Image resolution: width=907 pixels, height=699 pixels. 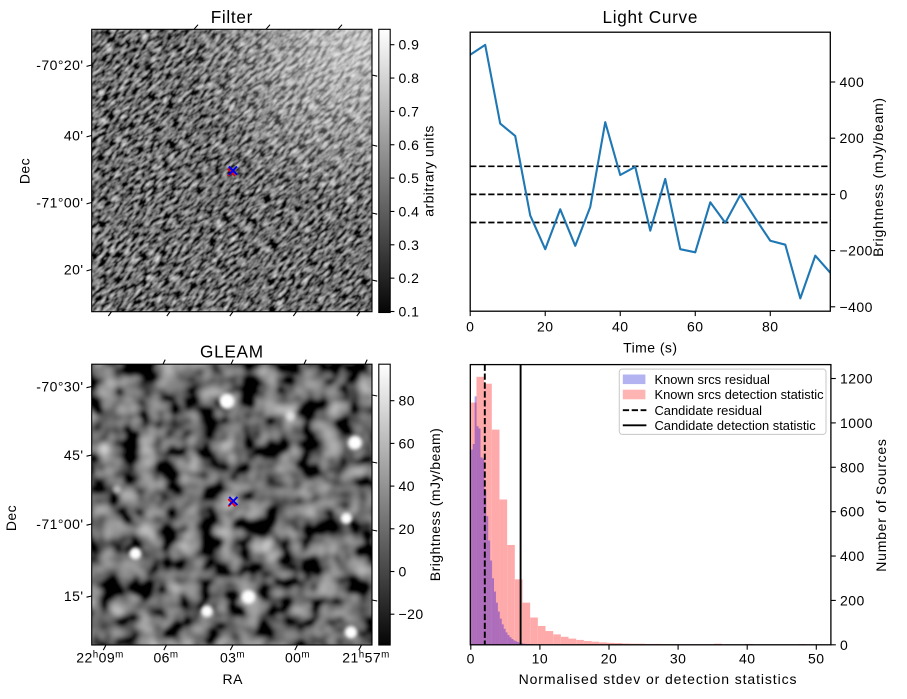 I want to click on svg-text: Candidate residual, so click(x=709, y=410).